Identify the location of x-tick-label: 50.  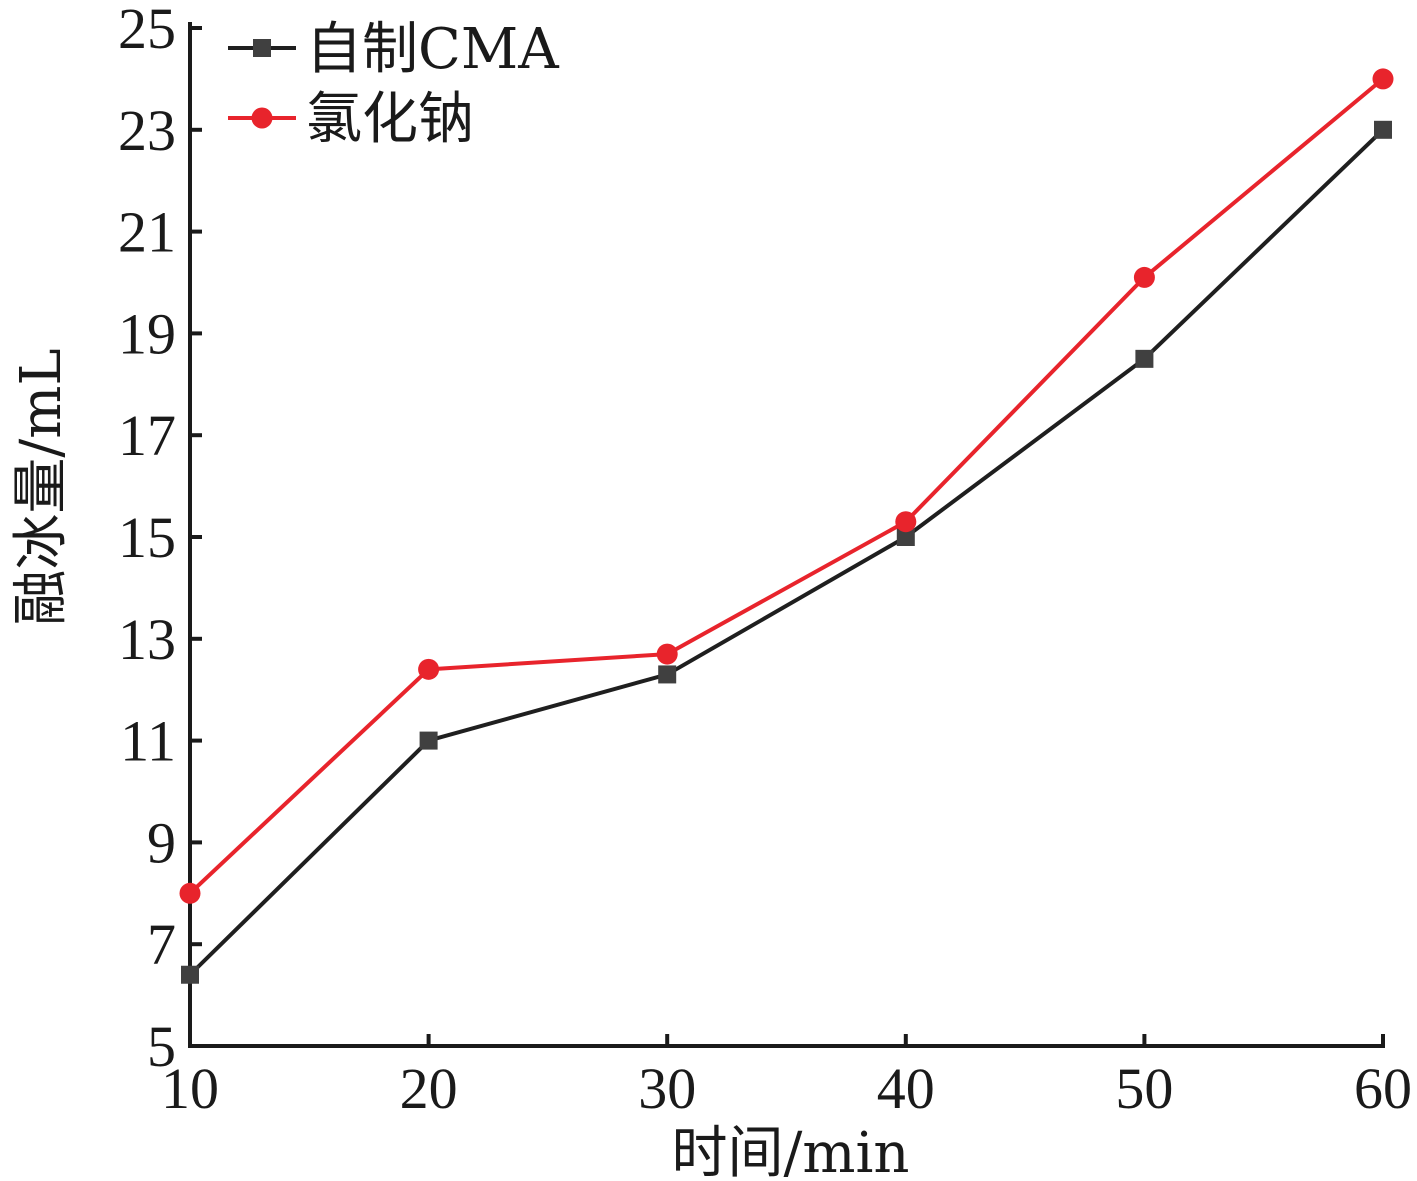
(1144, 1088).